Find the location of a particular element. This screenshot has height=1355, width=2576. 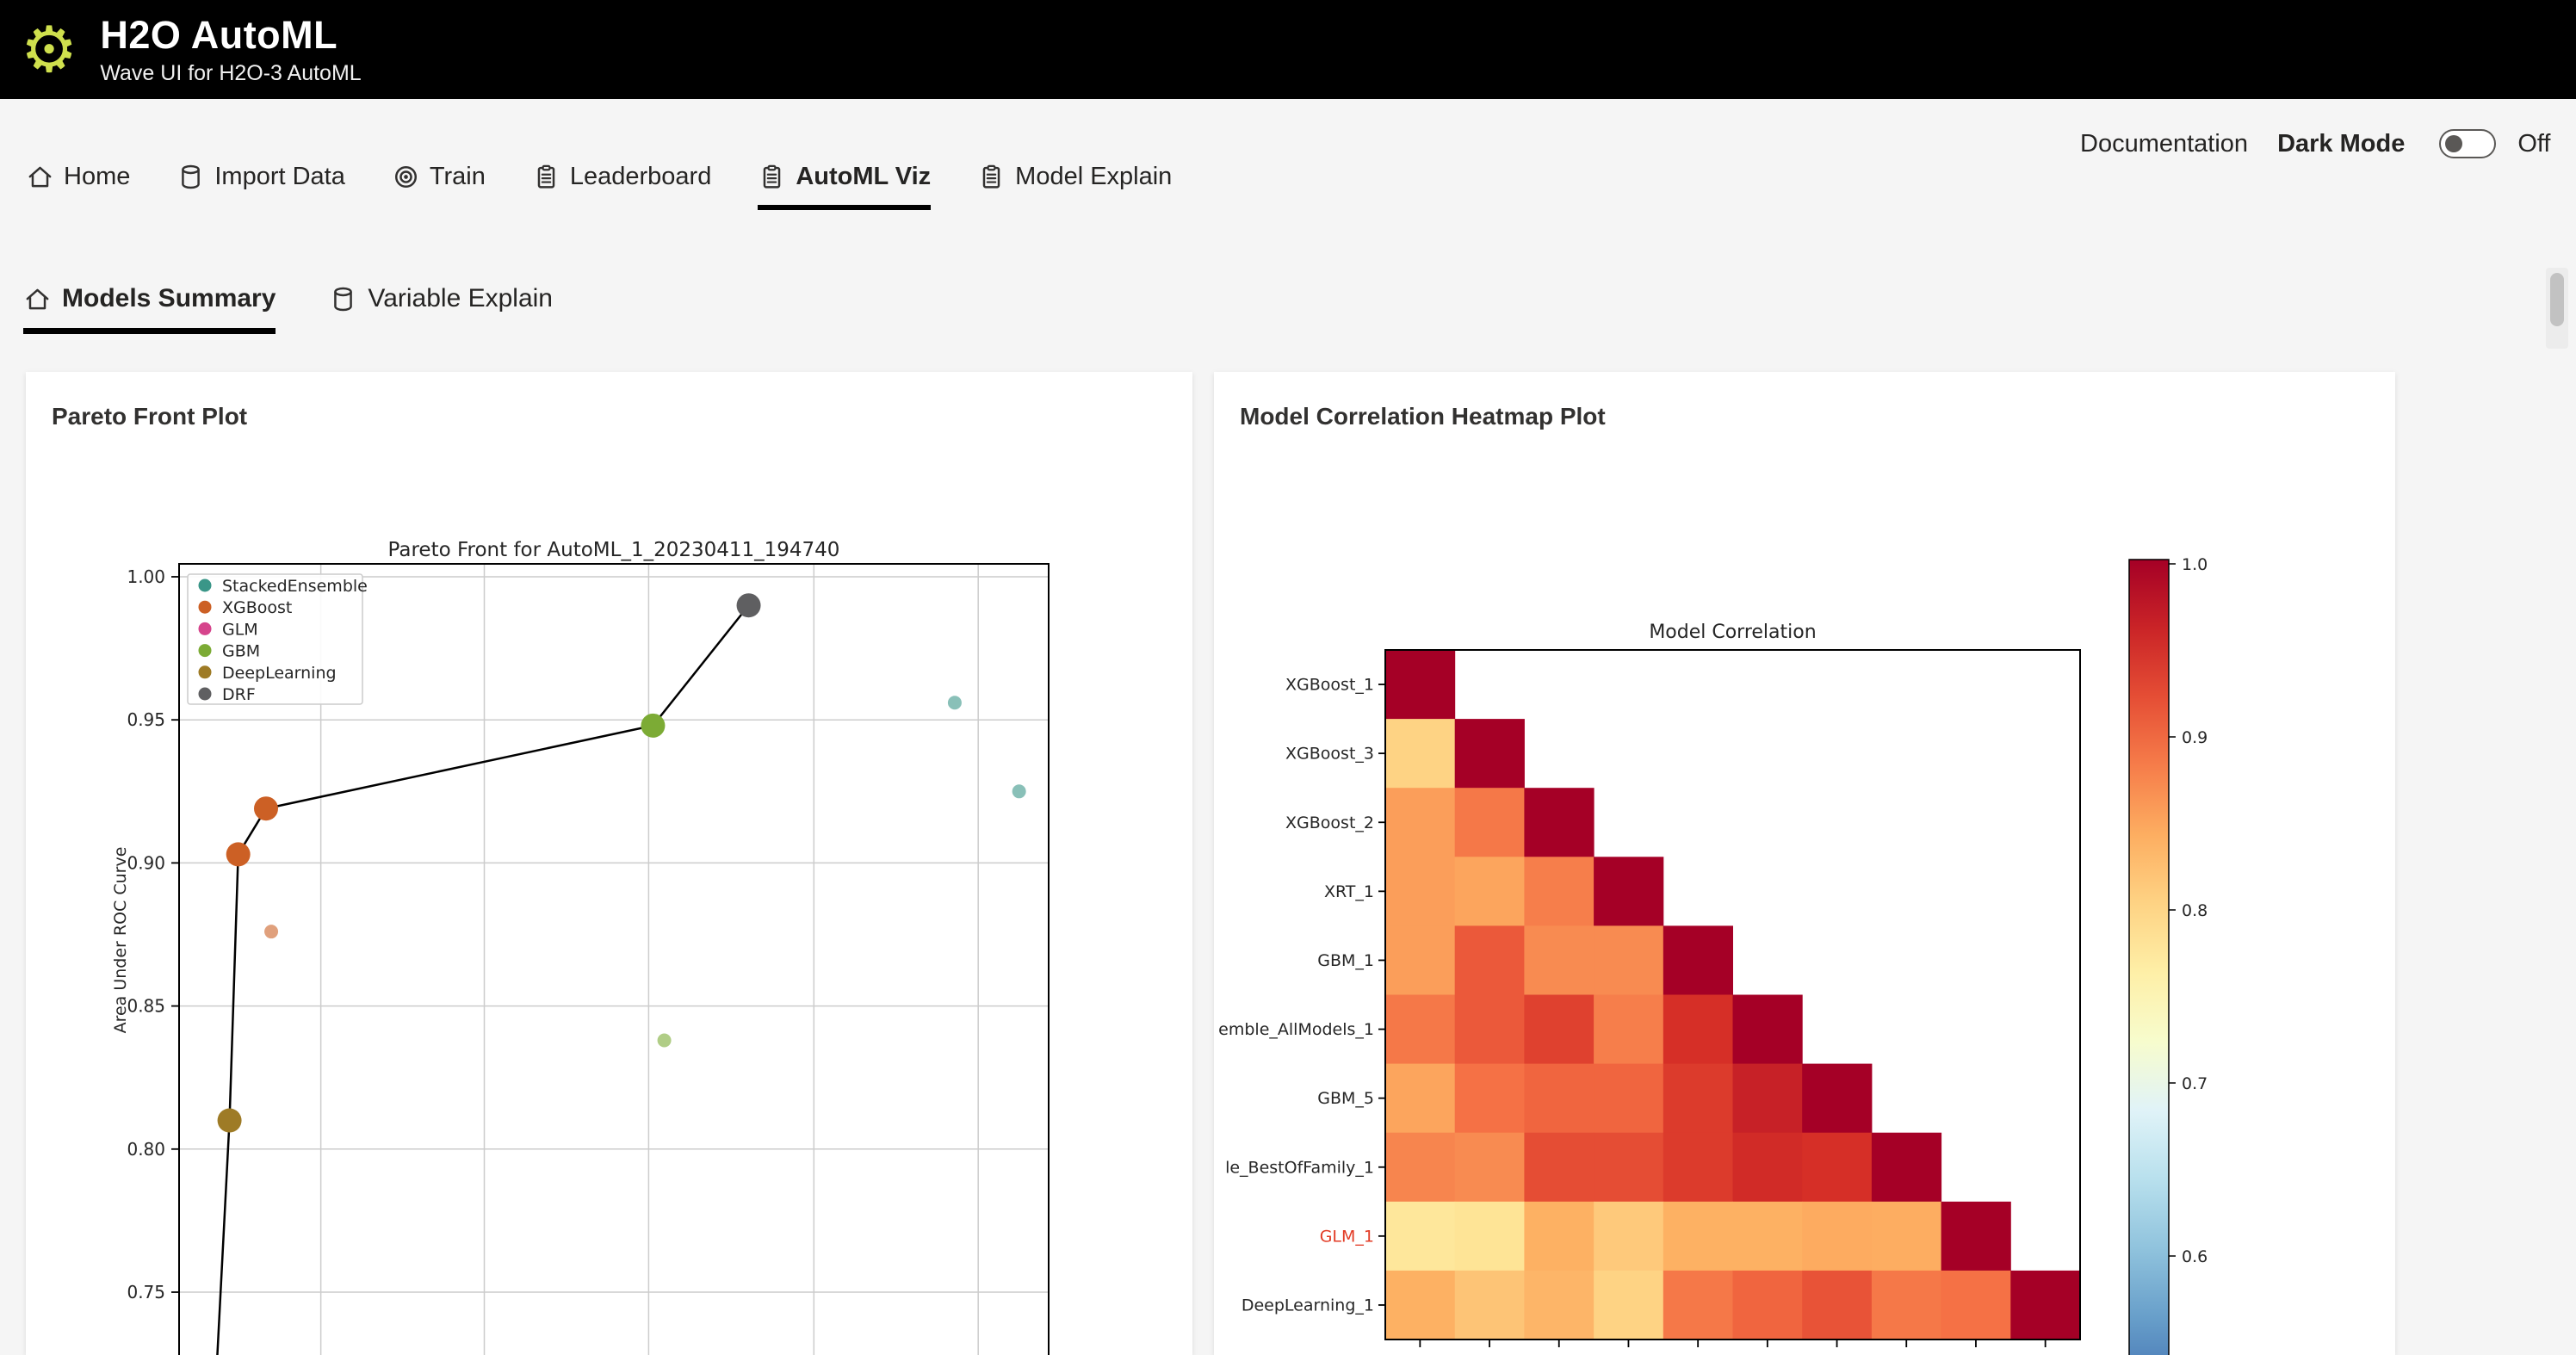

tab-models-summary: Models Summary is located at coordinates (150, 309).